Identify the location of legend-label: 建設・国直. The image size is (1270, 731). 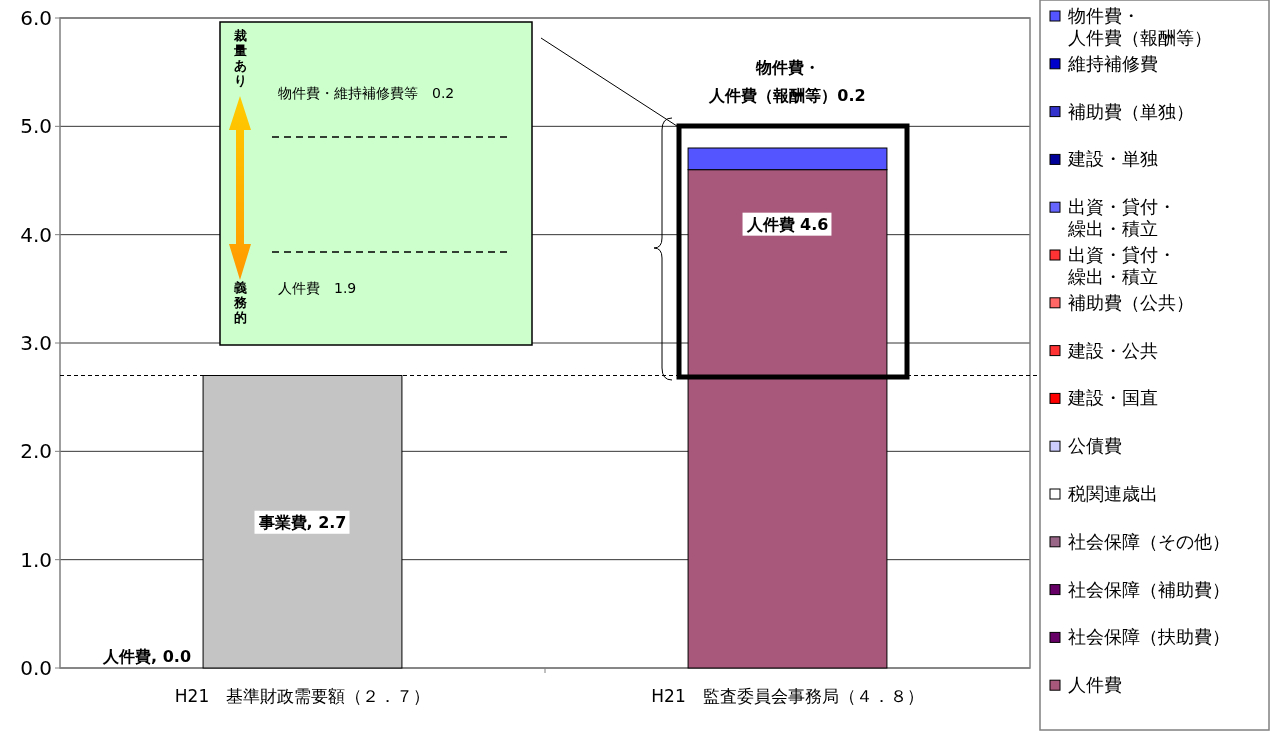
(1112, 398).